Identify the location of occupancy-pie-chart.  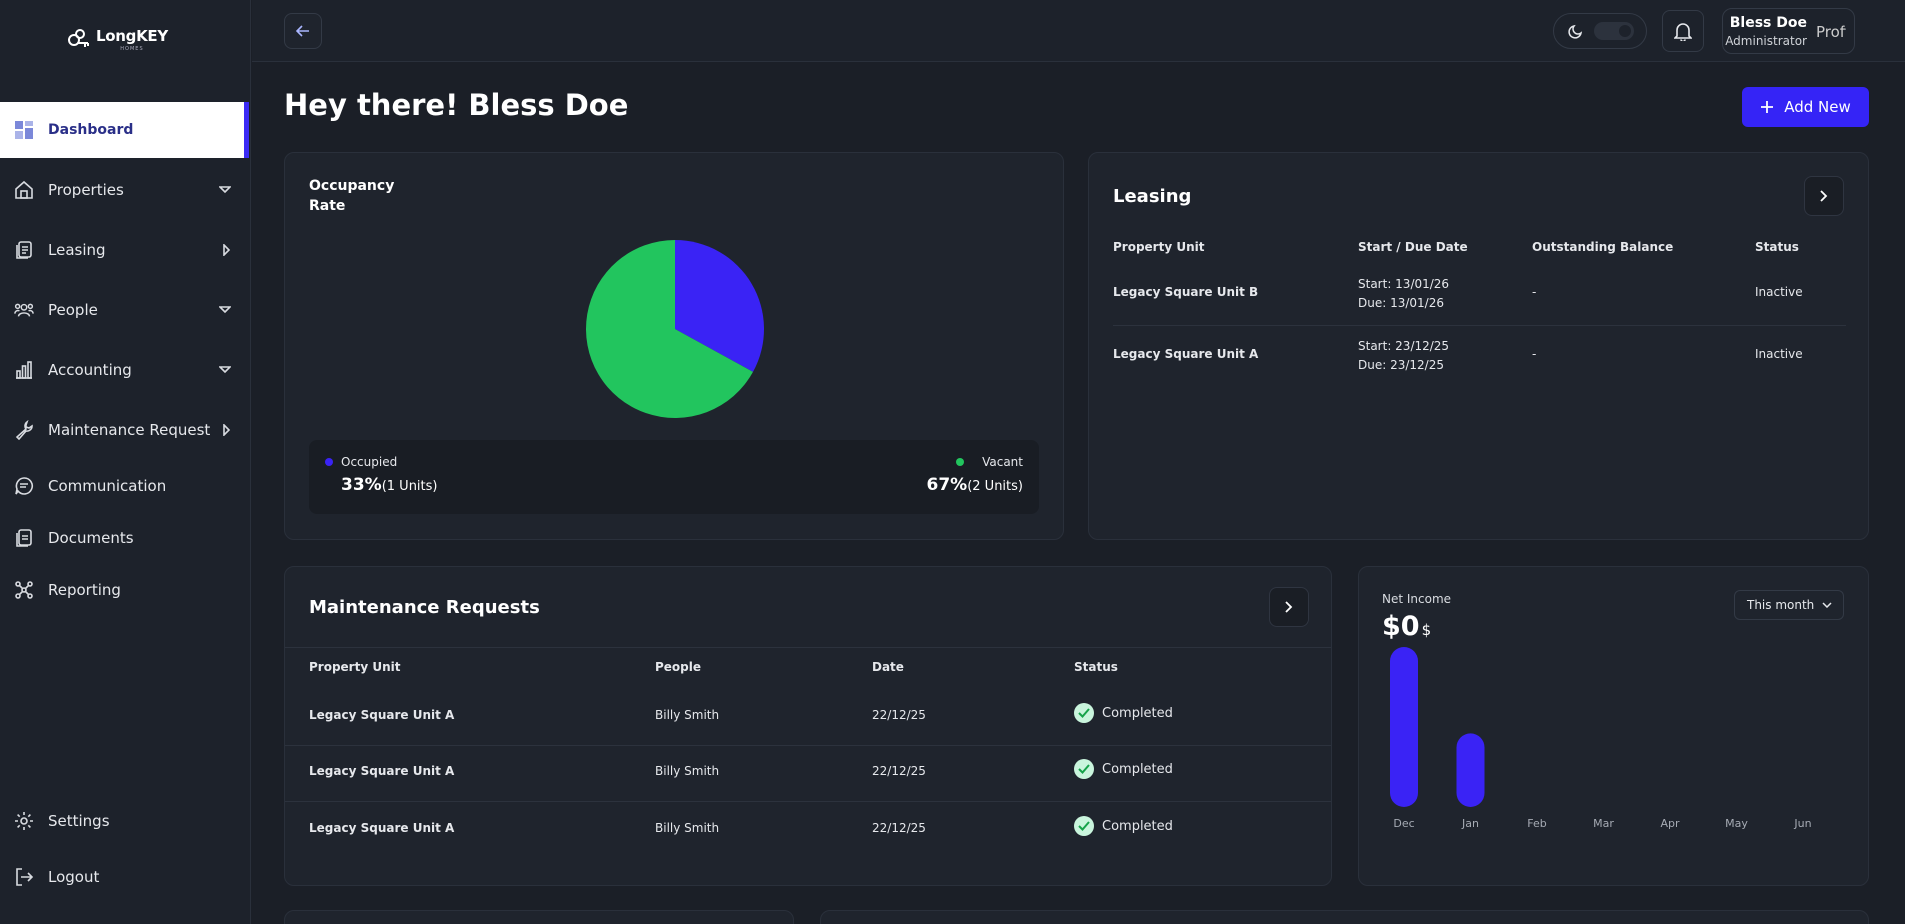
(675, 329).